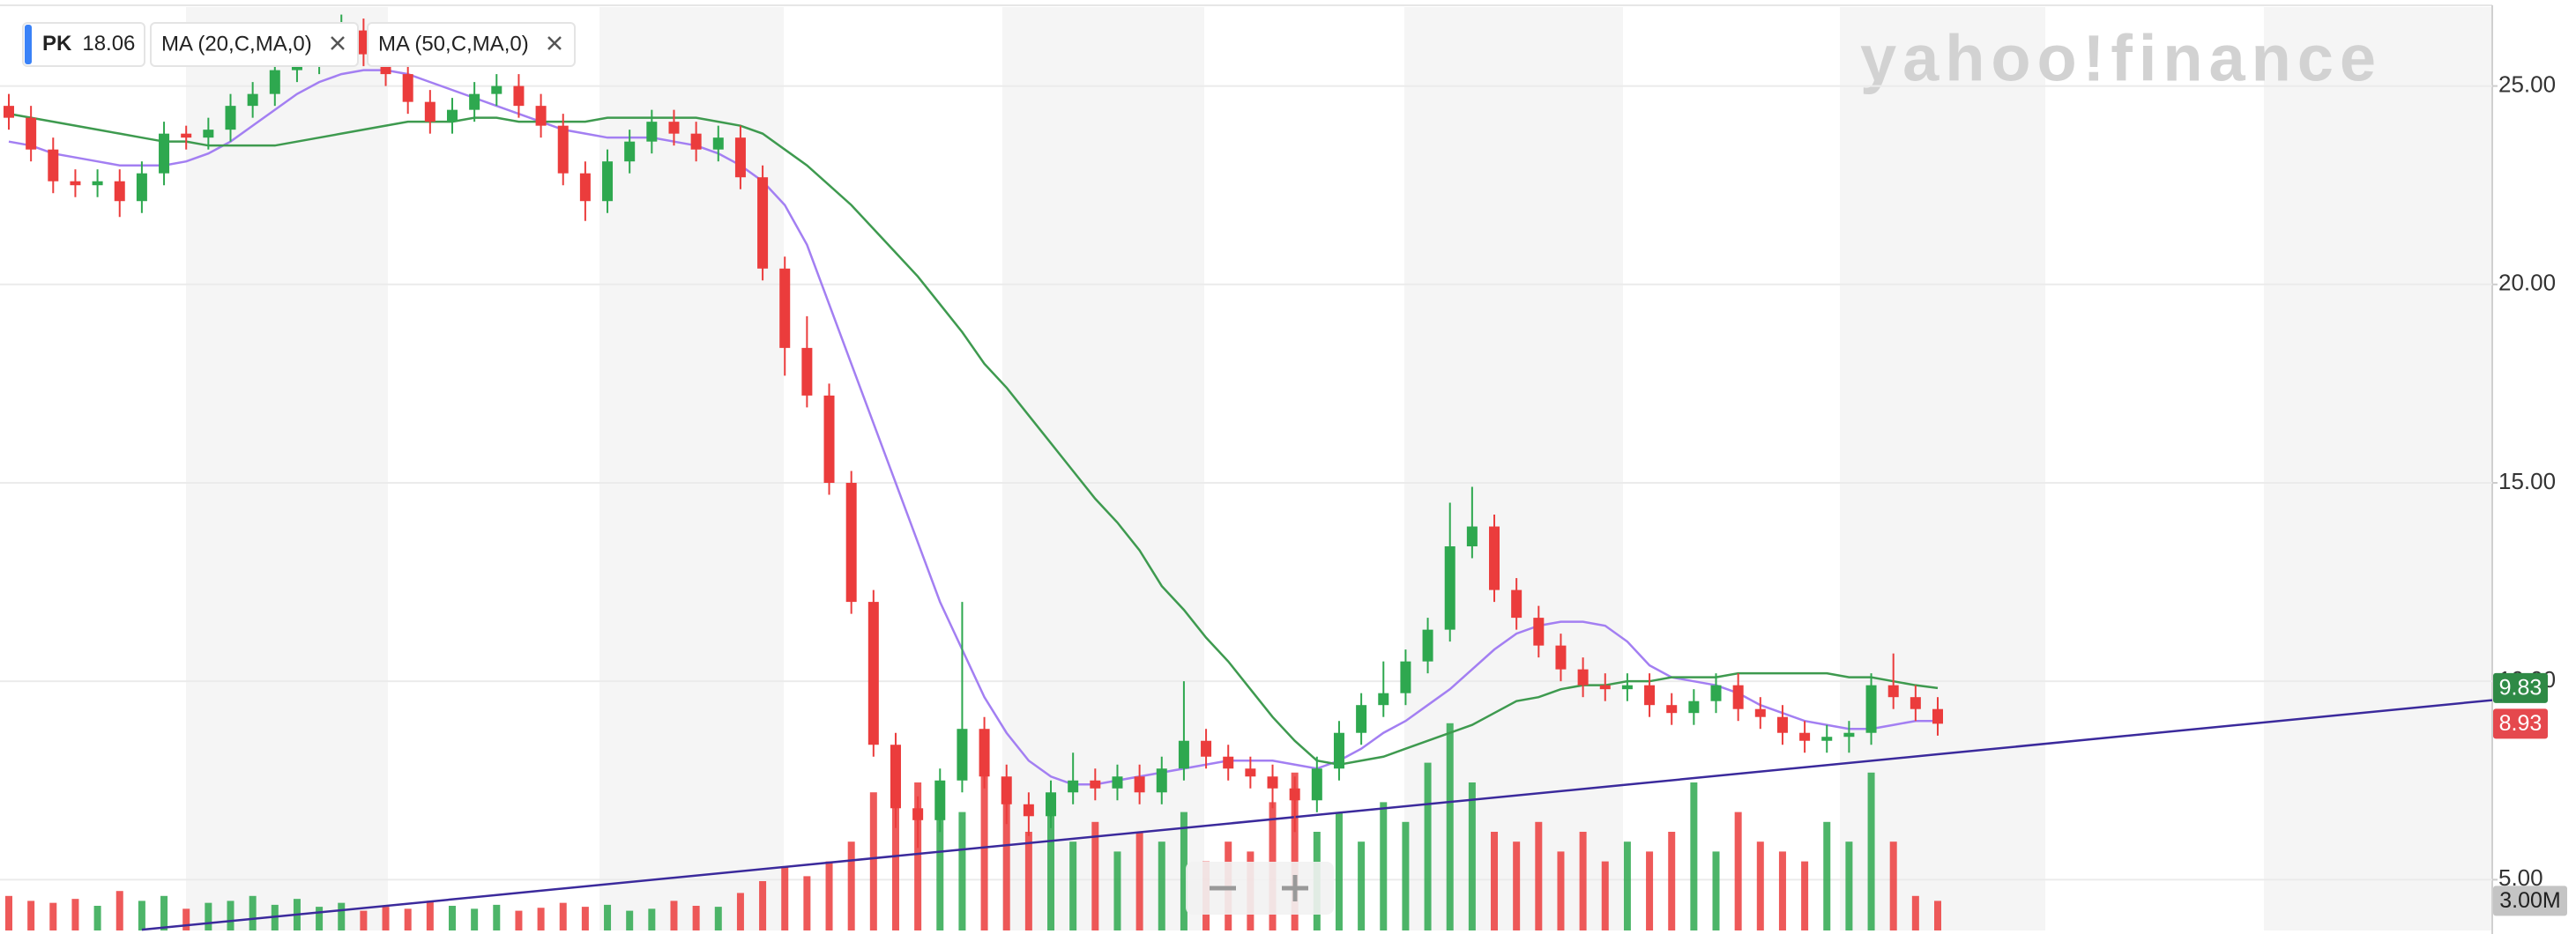 The width and height of the screenshot is (2576, 934). Describe the element at coordinates (1224, 888) in the screenshot. I see `zoom-out-button` at that location.